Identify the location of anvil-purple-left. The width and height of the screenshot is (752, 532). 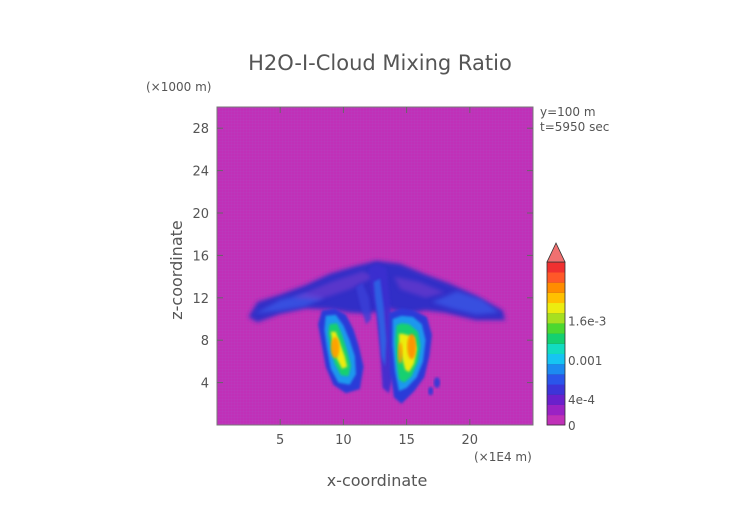
(333, 285).